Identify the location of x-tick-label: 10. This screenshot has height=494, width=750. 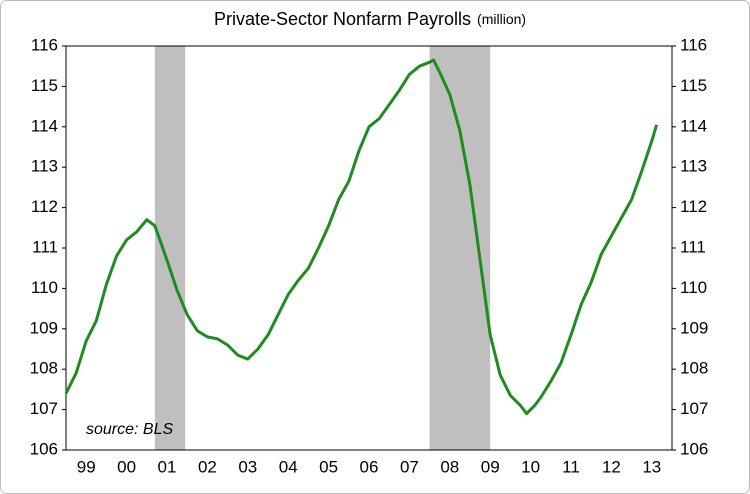
(530, 466).